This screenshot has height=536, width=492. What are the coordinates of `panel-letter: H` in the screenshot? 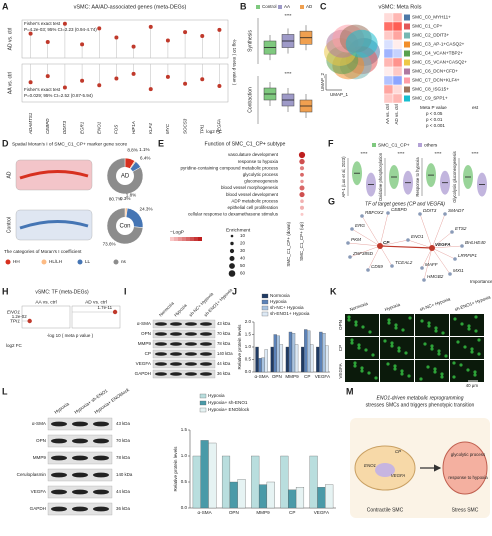 It's located at (5, 291).